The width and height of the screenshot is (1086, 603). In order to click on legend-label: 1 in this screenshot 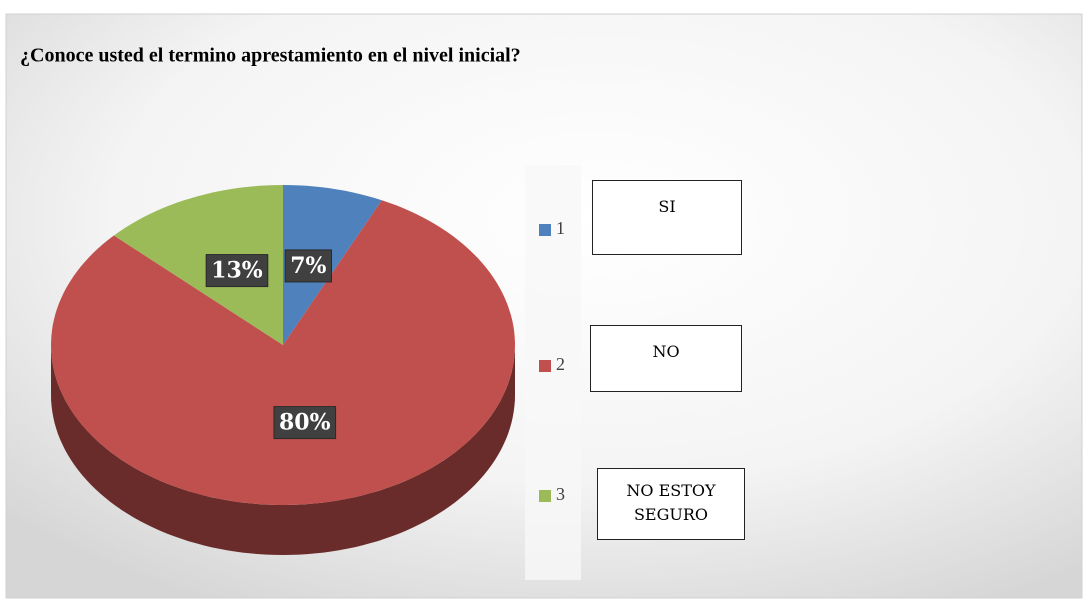, I will do `click(560, 228)`.